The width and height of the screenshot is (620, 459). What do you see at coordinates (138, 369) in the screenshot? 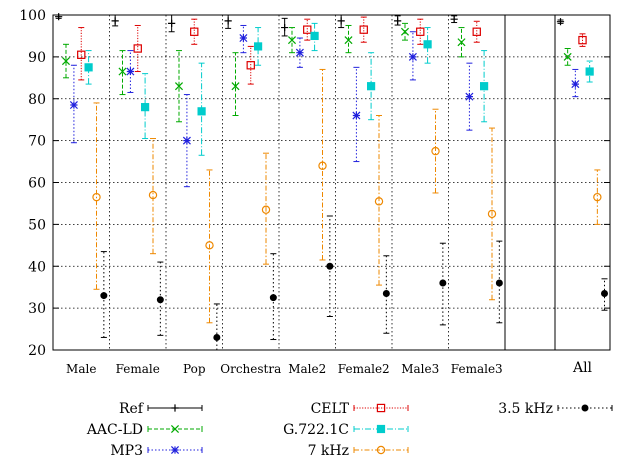
I see `x-category-label: Female` at bounding box center [138, 369].